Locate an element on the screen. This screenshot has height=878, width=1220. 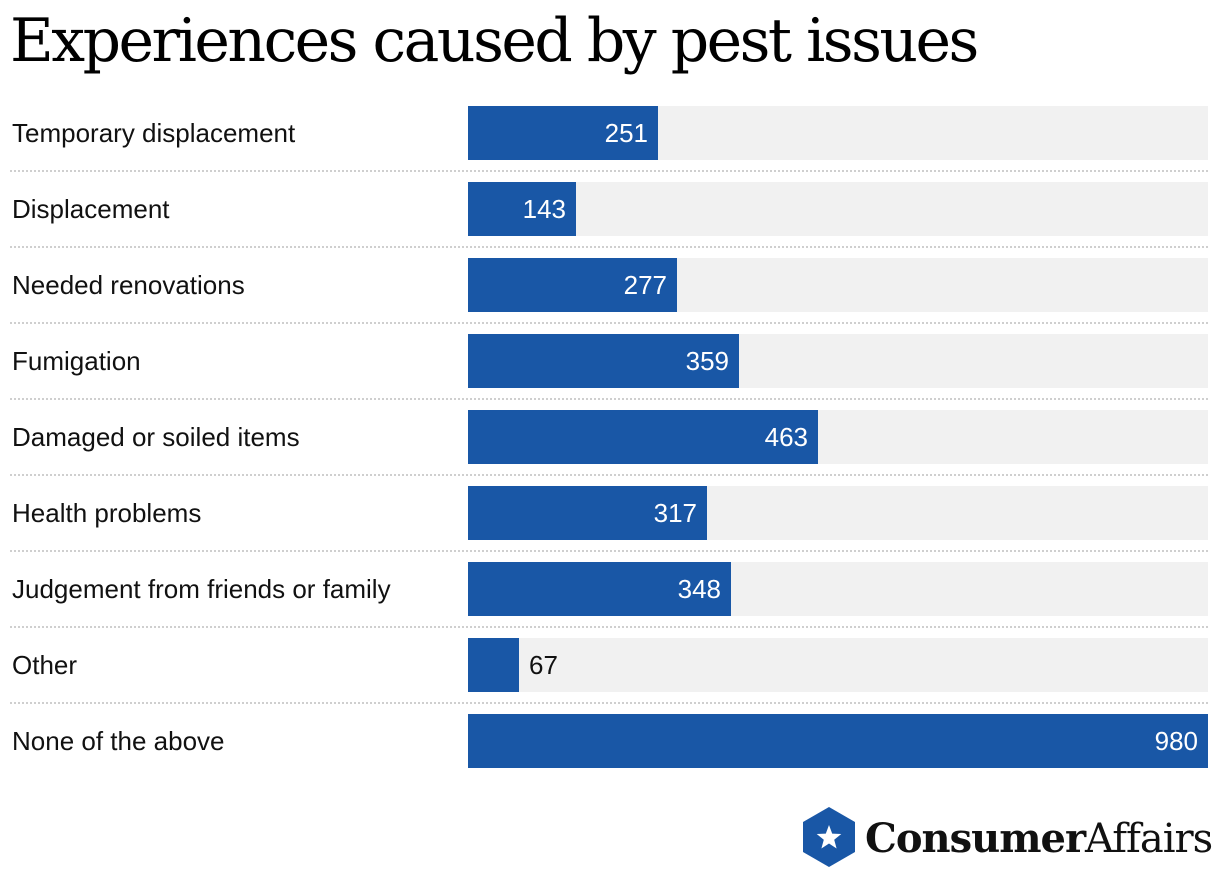
logo-wordmark-bold: Consumer is located at coordinates (975, 838).